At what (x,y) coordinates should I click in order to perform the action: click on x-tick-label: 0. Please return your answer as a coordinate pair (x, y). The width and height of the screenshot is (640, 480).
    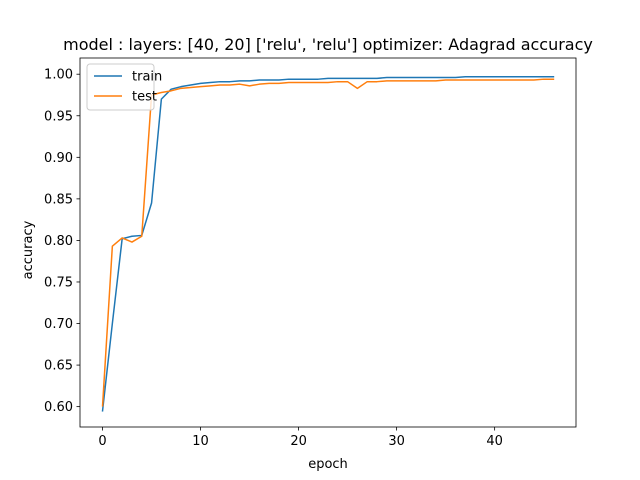
    Looking at the image, I should click on (102, 441).